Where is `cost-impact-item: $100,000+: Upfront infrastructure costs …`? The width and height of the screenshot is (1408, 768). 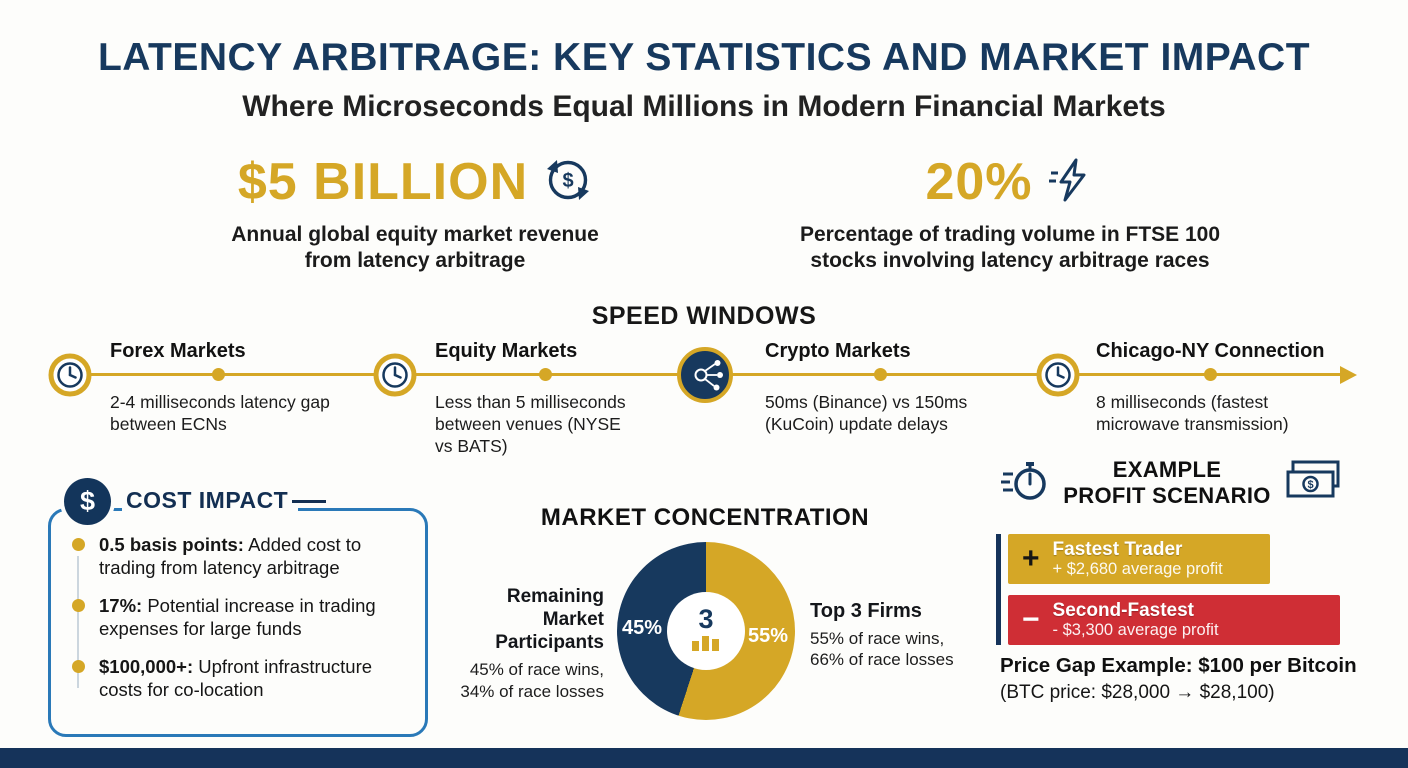
cost-impact-item: $100,000+: Upfront infrastructure costs … is located at coordinates (242, 678).